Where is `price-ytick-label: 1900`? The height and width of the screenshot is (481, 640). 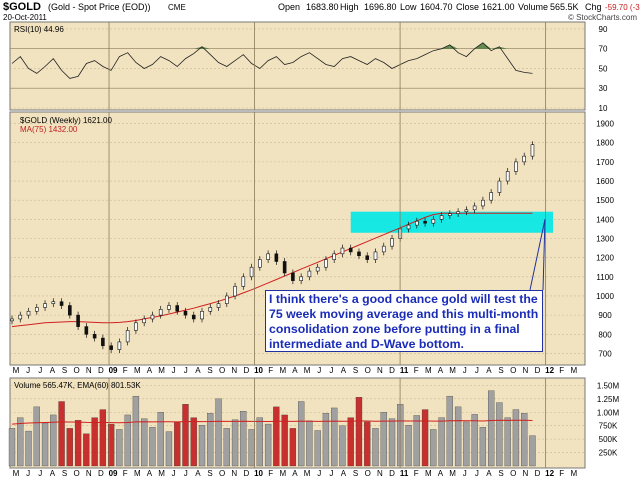 price-ytick-label: 1900 is located at coordinates (605, 124).